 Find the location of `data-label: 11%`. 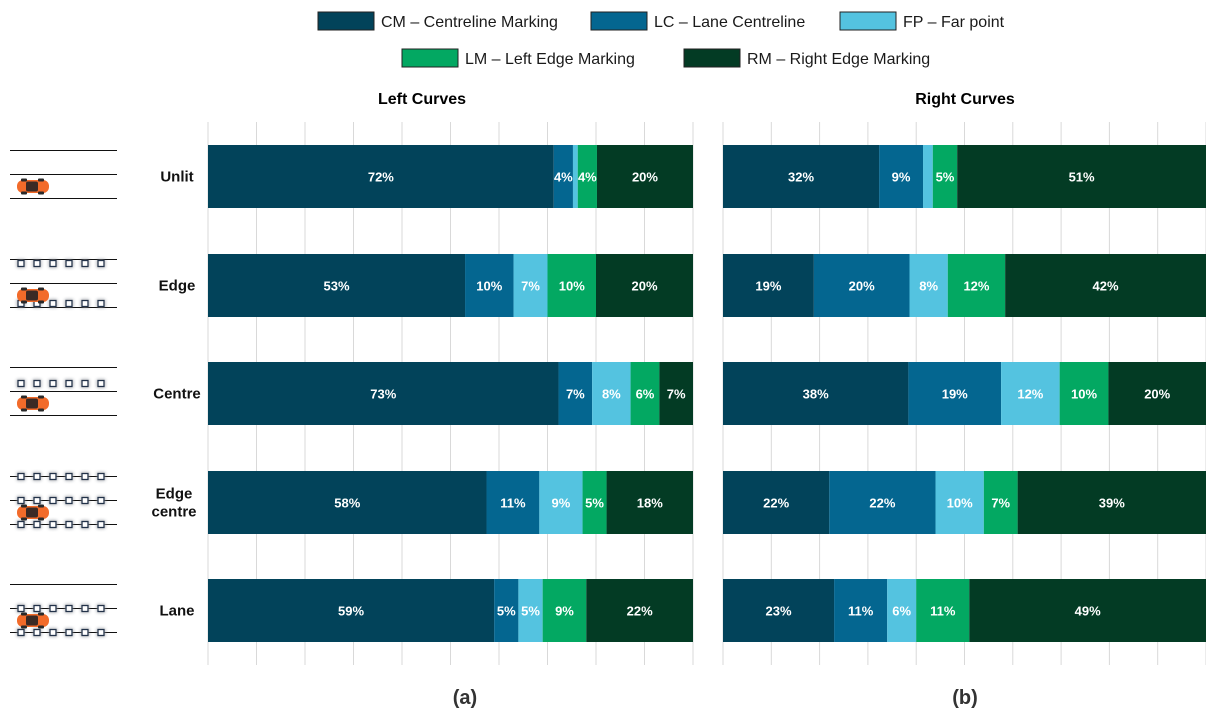

data-label: 11% is located at coordinates (513, 503).